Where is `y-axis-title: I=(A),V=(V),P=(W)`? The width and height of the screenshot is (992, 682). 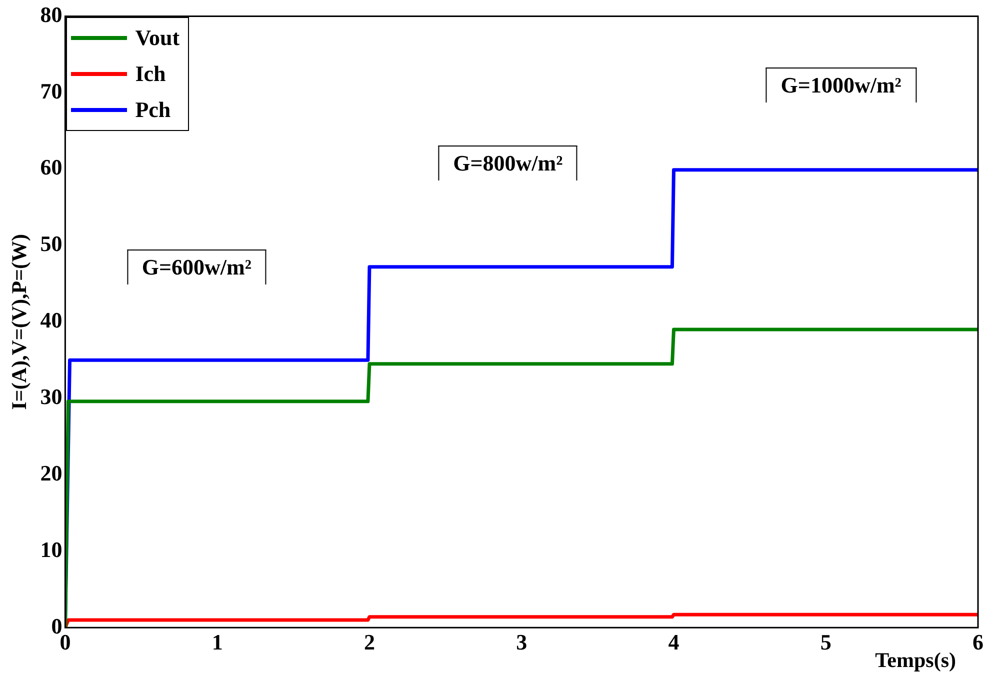
y-axis-title: I=(A),V=(V),P=(W) is located at coordinates (19, 322).